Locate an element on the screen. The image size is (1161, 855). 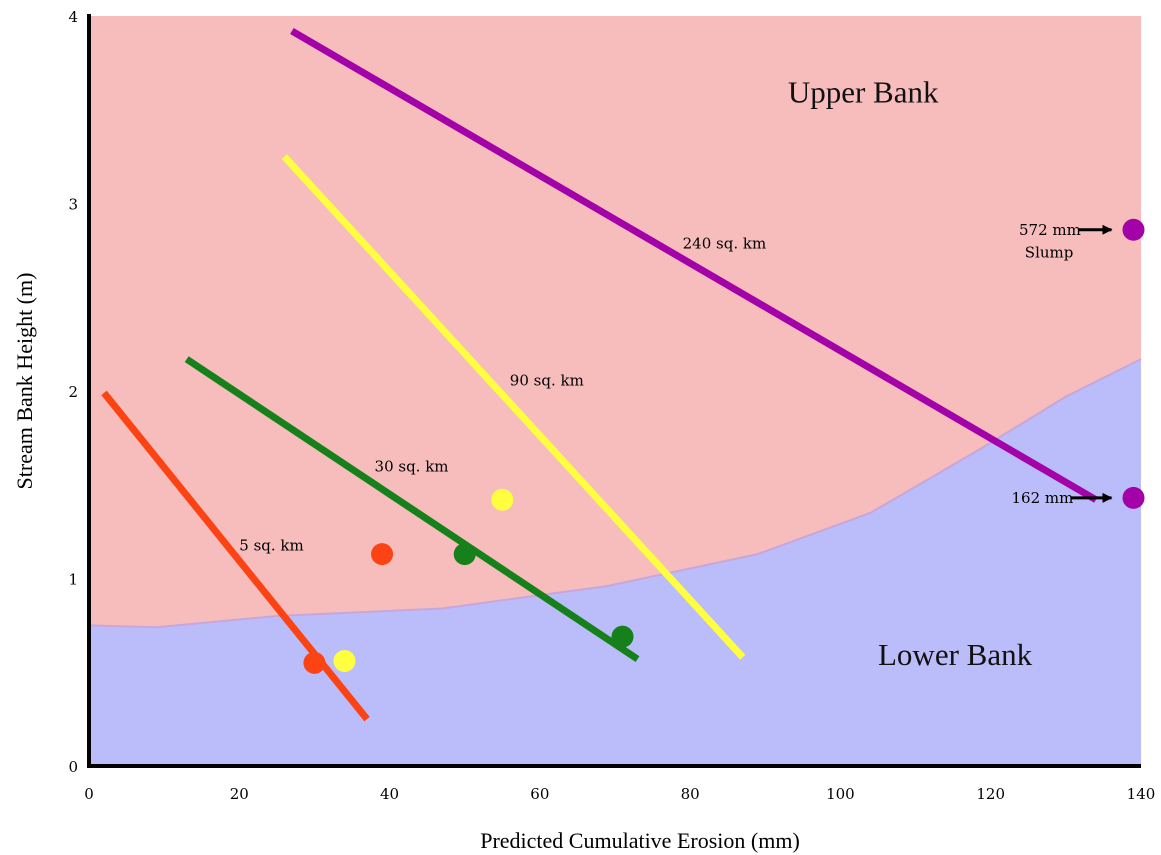
y-tick-label-2: 2 is located at coordinates (73, 392).